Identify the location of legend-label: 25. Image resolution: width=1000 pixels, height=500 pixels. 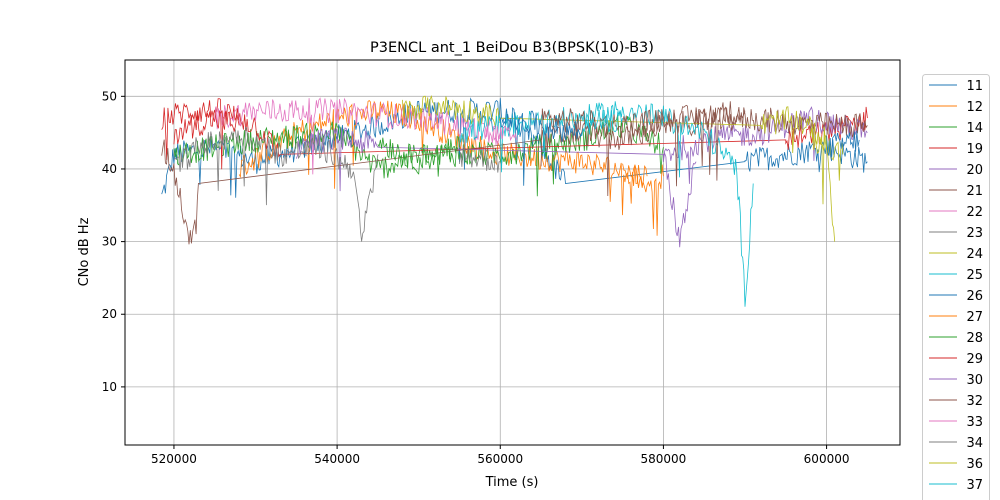
(974, 275).